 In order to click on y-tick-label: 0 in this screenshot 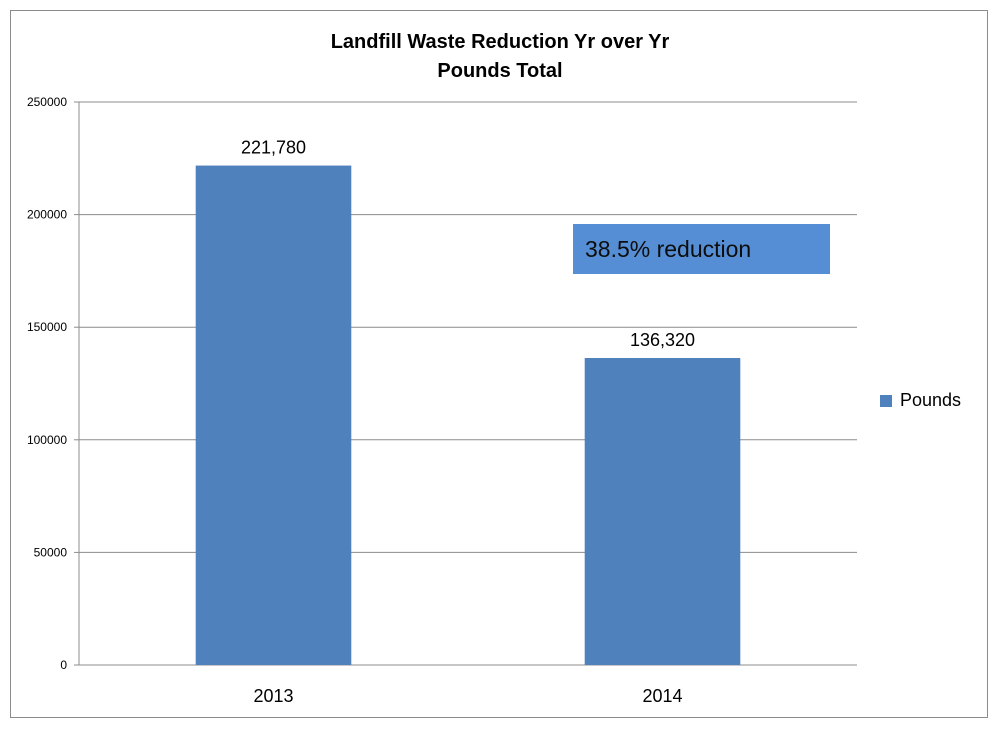, I will do `click(63, 665)`.